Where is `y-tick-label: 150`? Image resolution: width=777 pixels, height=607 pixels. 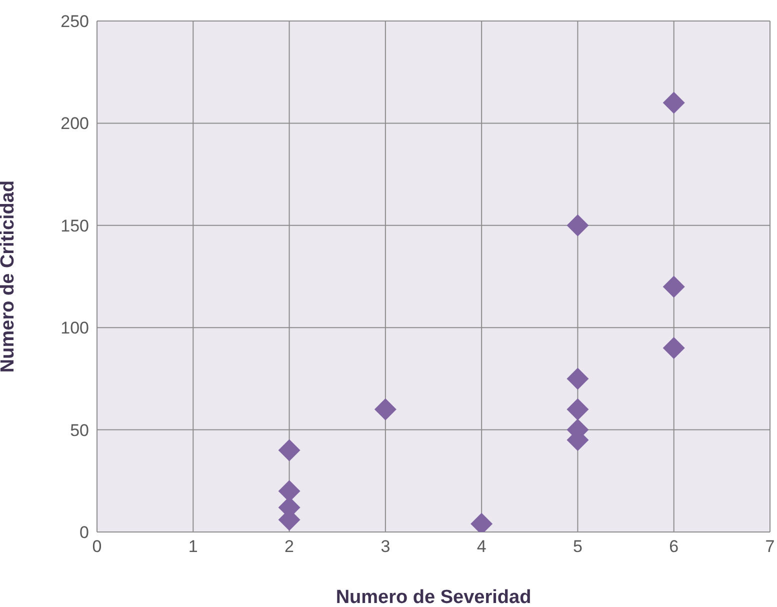
y-tick-label: 150 is located at coordinates (74, 226).